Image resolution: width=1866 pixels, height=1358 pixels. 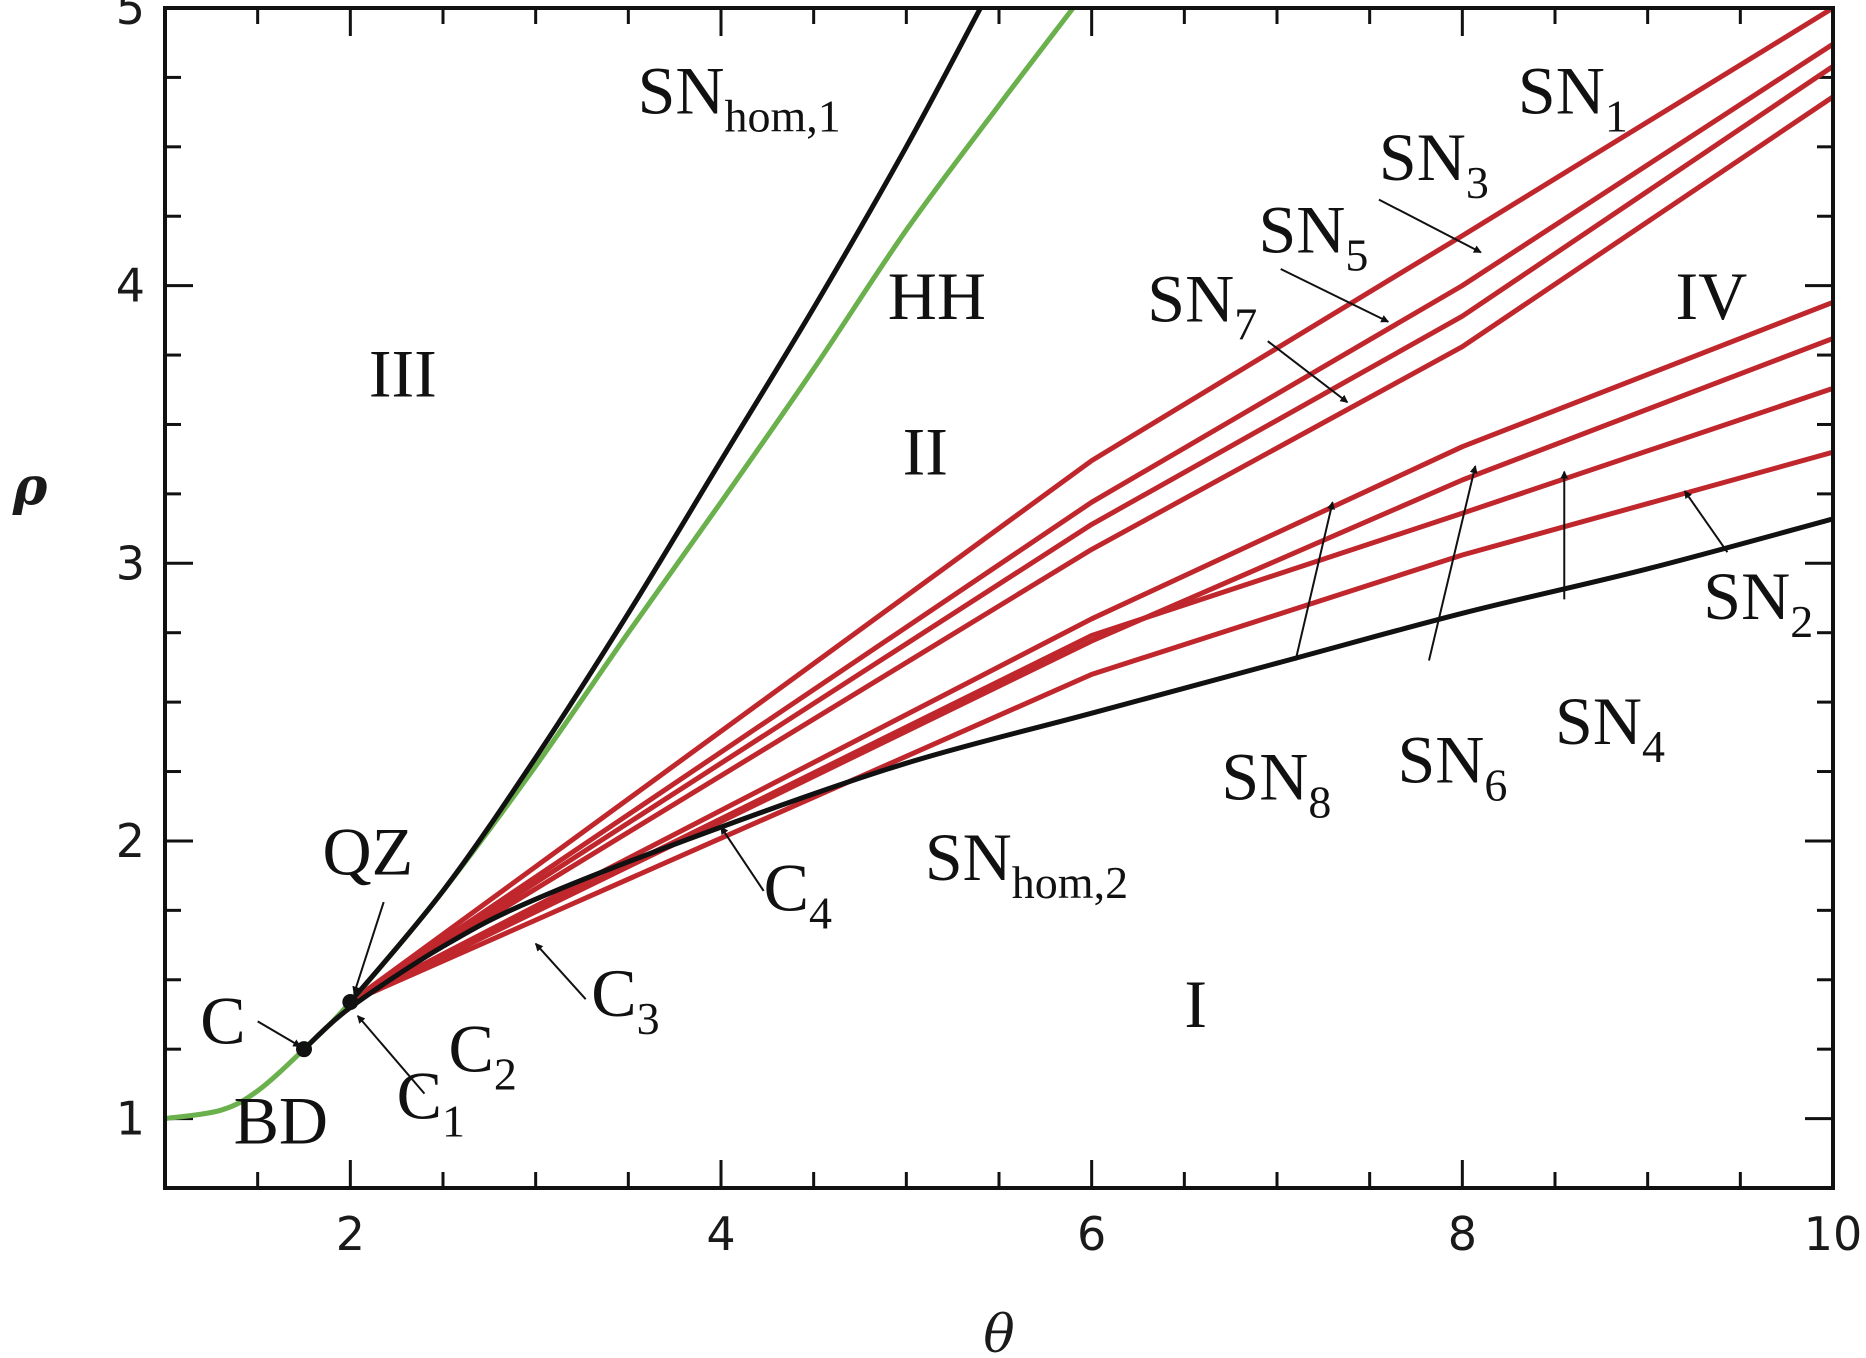 What do you see at coordinates (130, 1119) in the screenshot?
I see `y-tick-label: 1` at bounding box center [130, 1119].